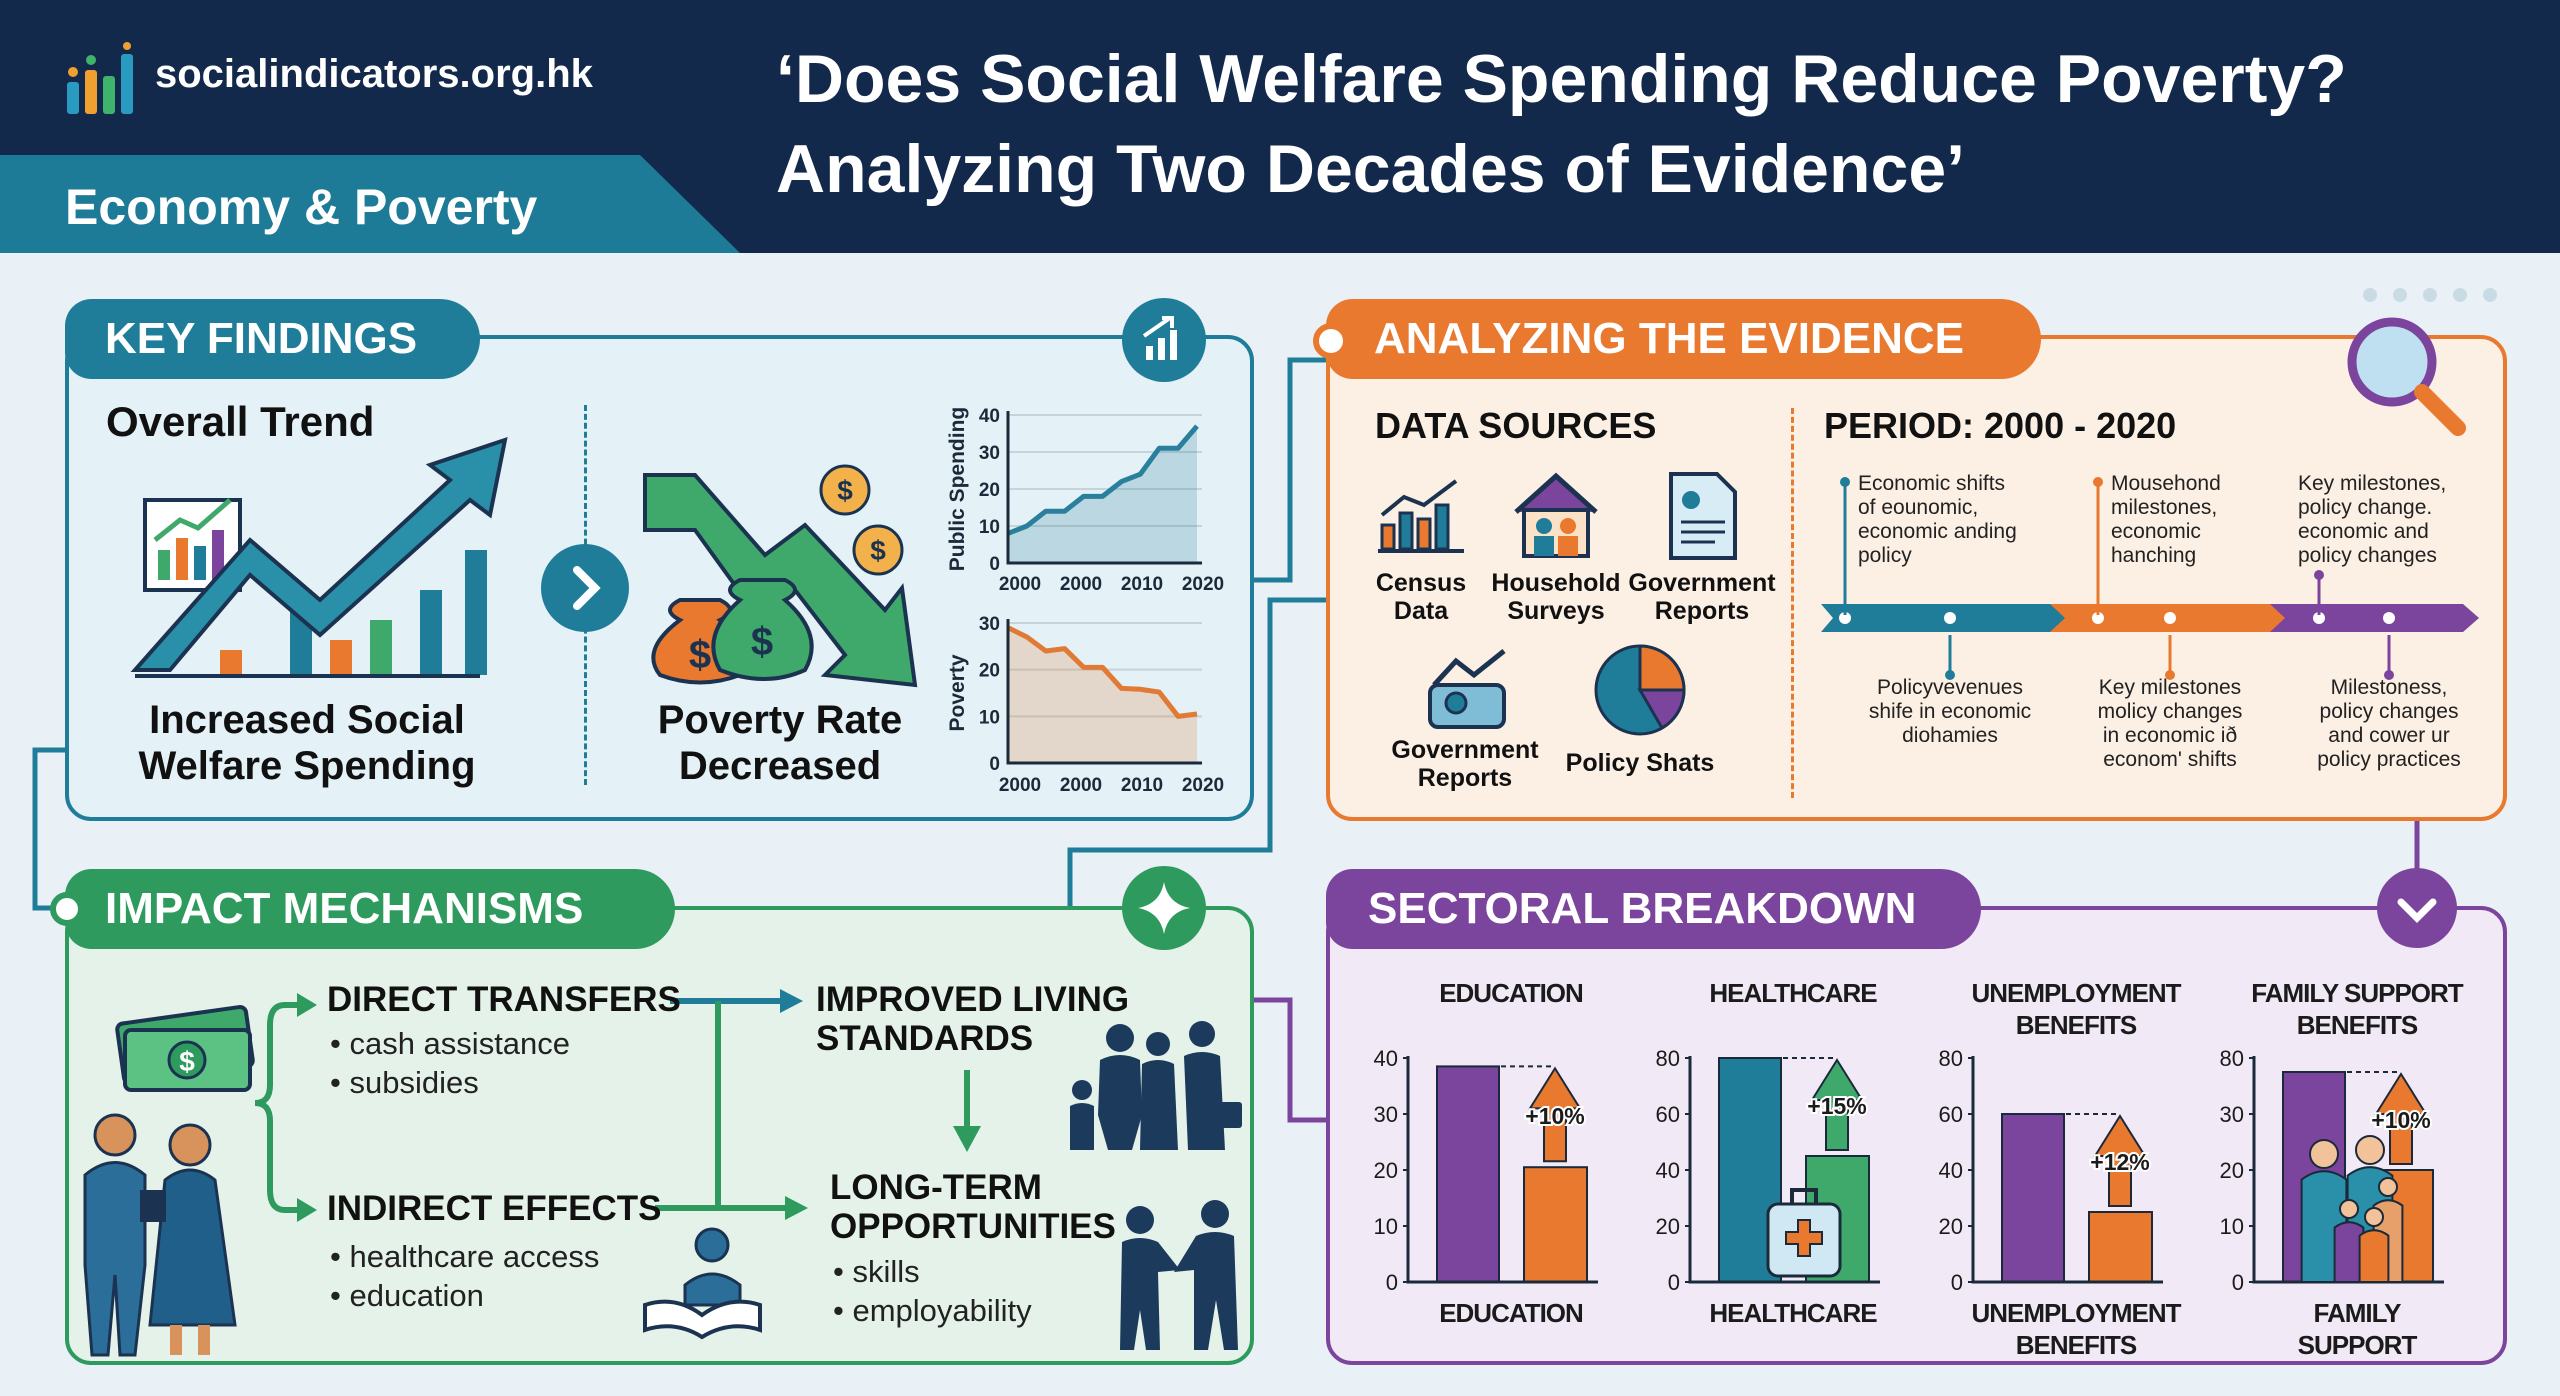 The height and width of the screenshot is (1396, 2560). I want to click on bar-before, so click(2033, 1198).